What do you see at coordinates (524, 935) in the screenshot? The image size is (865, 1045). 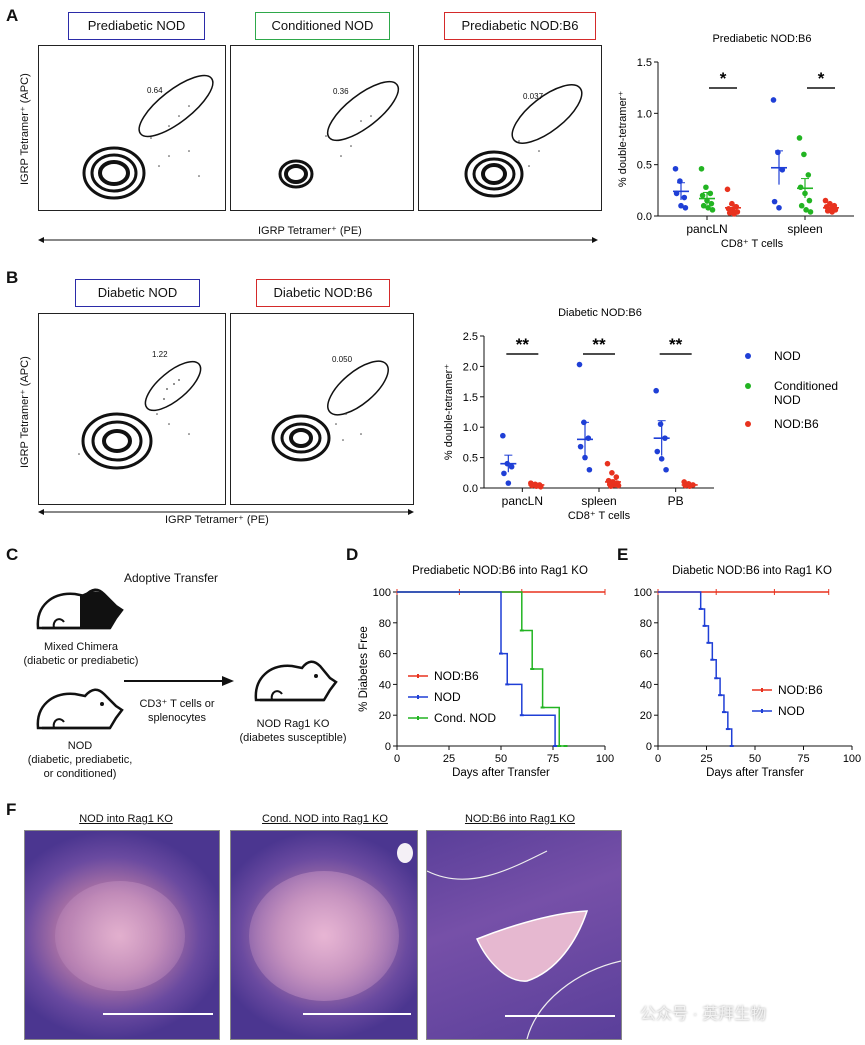 I see `histology-image-nod-b6` at bounding box center [524, 935].